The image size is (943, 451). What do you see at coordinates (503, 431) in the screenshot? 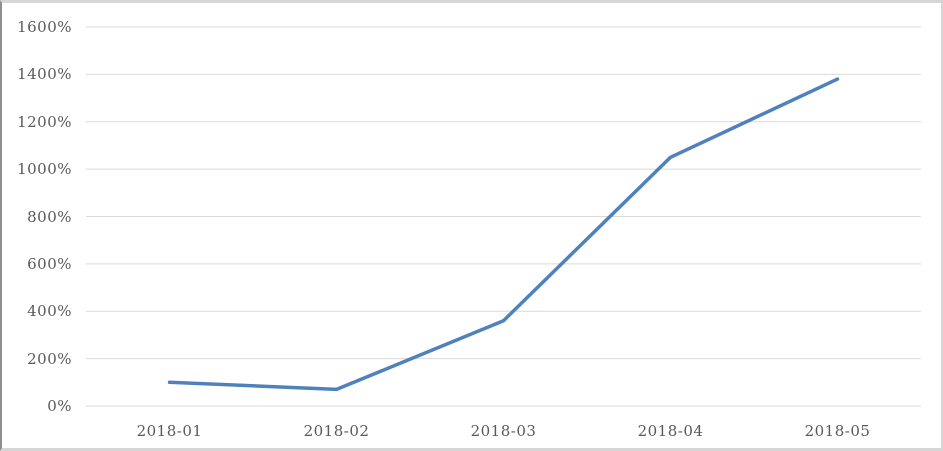
I see `x-axis-tick-label: 2018-03` at bounding box center [503, 431].